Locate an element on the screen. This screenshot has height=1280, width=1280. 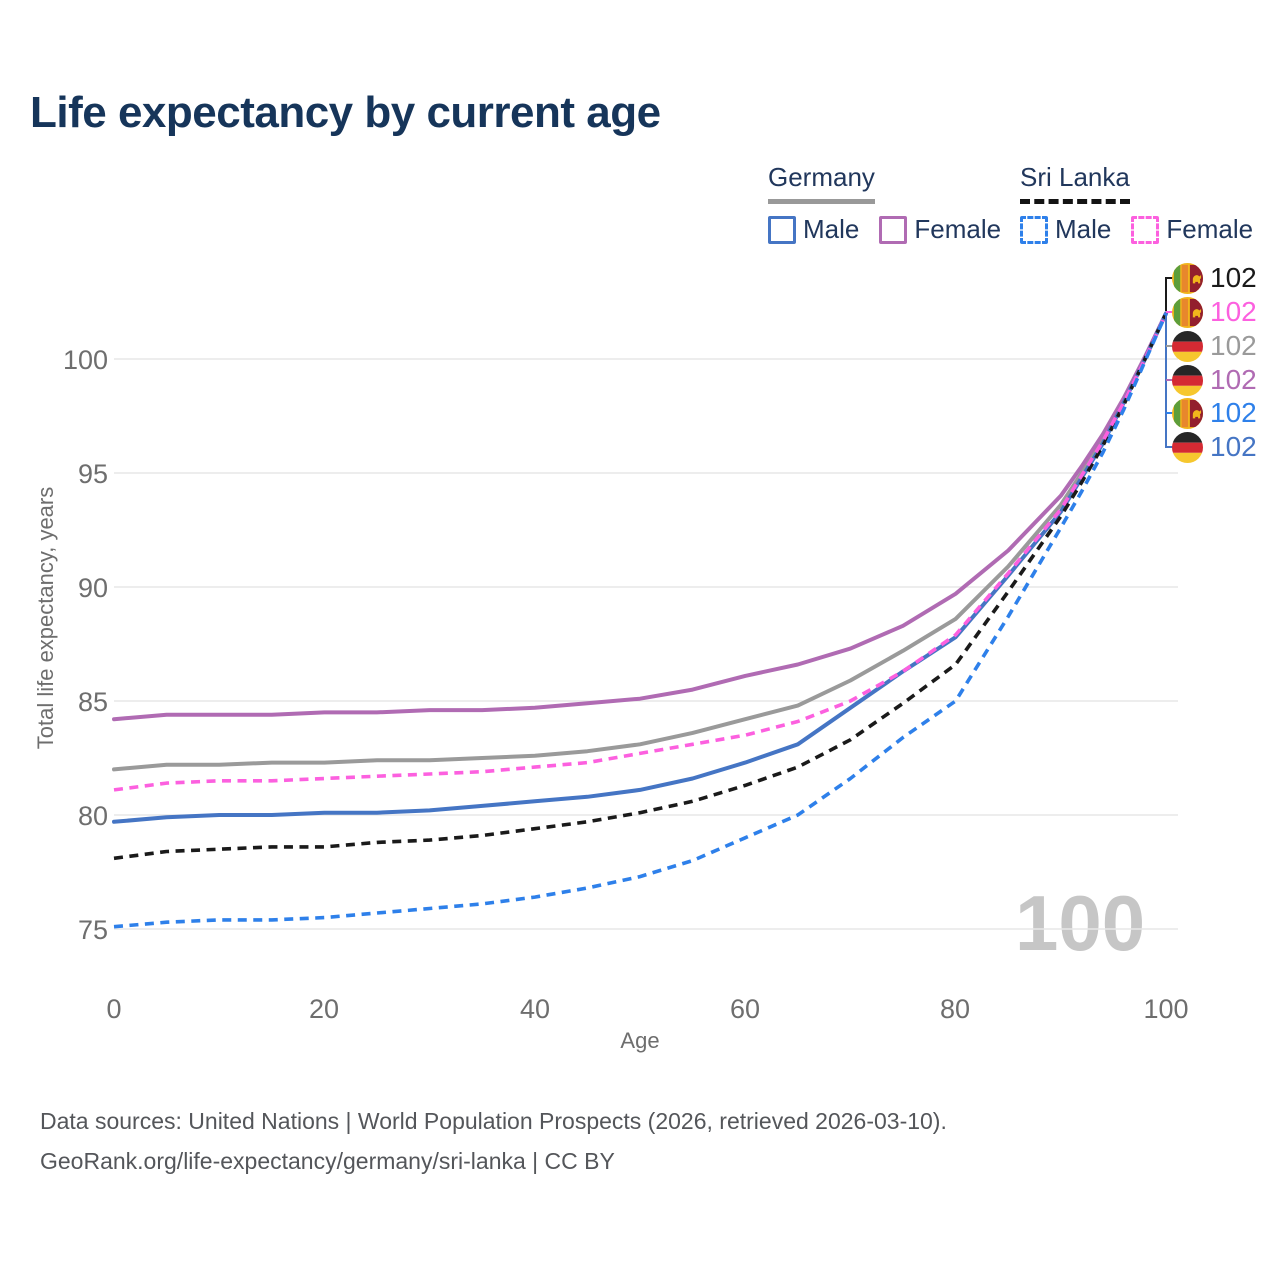
legend-germany: Germany Male Female is located at coordinates (884, 203).